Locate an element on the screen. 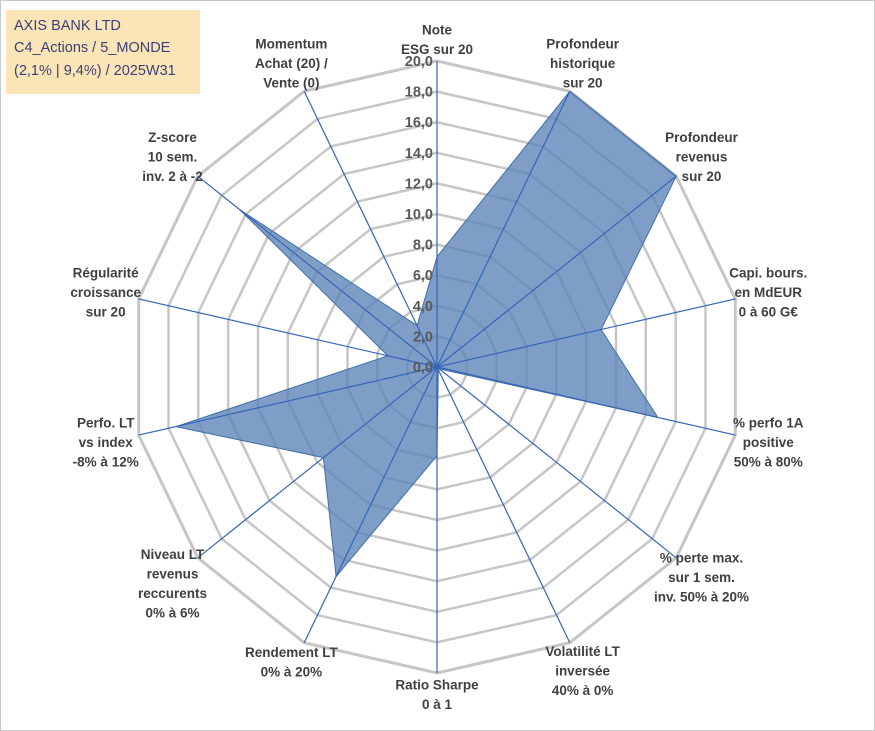 This screenshot has height=731, width=875. tick-labels: 0,0 2,0 4,0 6,0 8,0 10,0 12,0 14,0 16,0 18,0 20,0 is located at coordinates (419, 215).